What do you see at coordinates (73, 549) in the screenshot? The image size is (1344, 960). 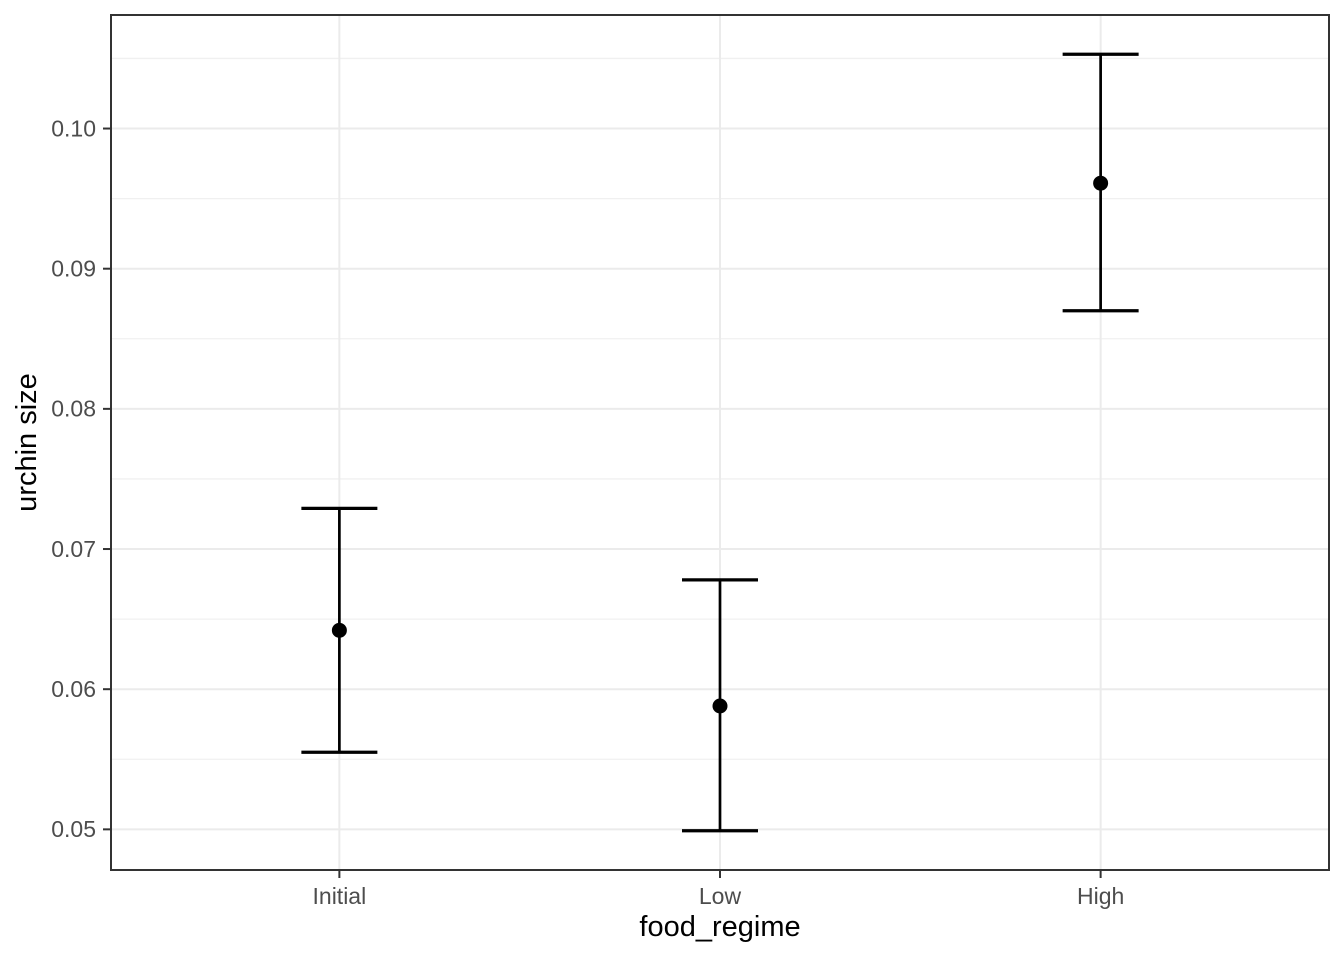 I see `y-tick-label: 0.07` at bounding box center [73, 549].